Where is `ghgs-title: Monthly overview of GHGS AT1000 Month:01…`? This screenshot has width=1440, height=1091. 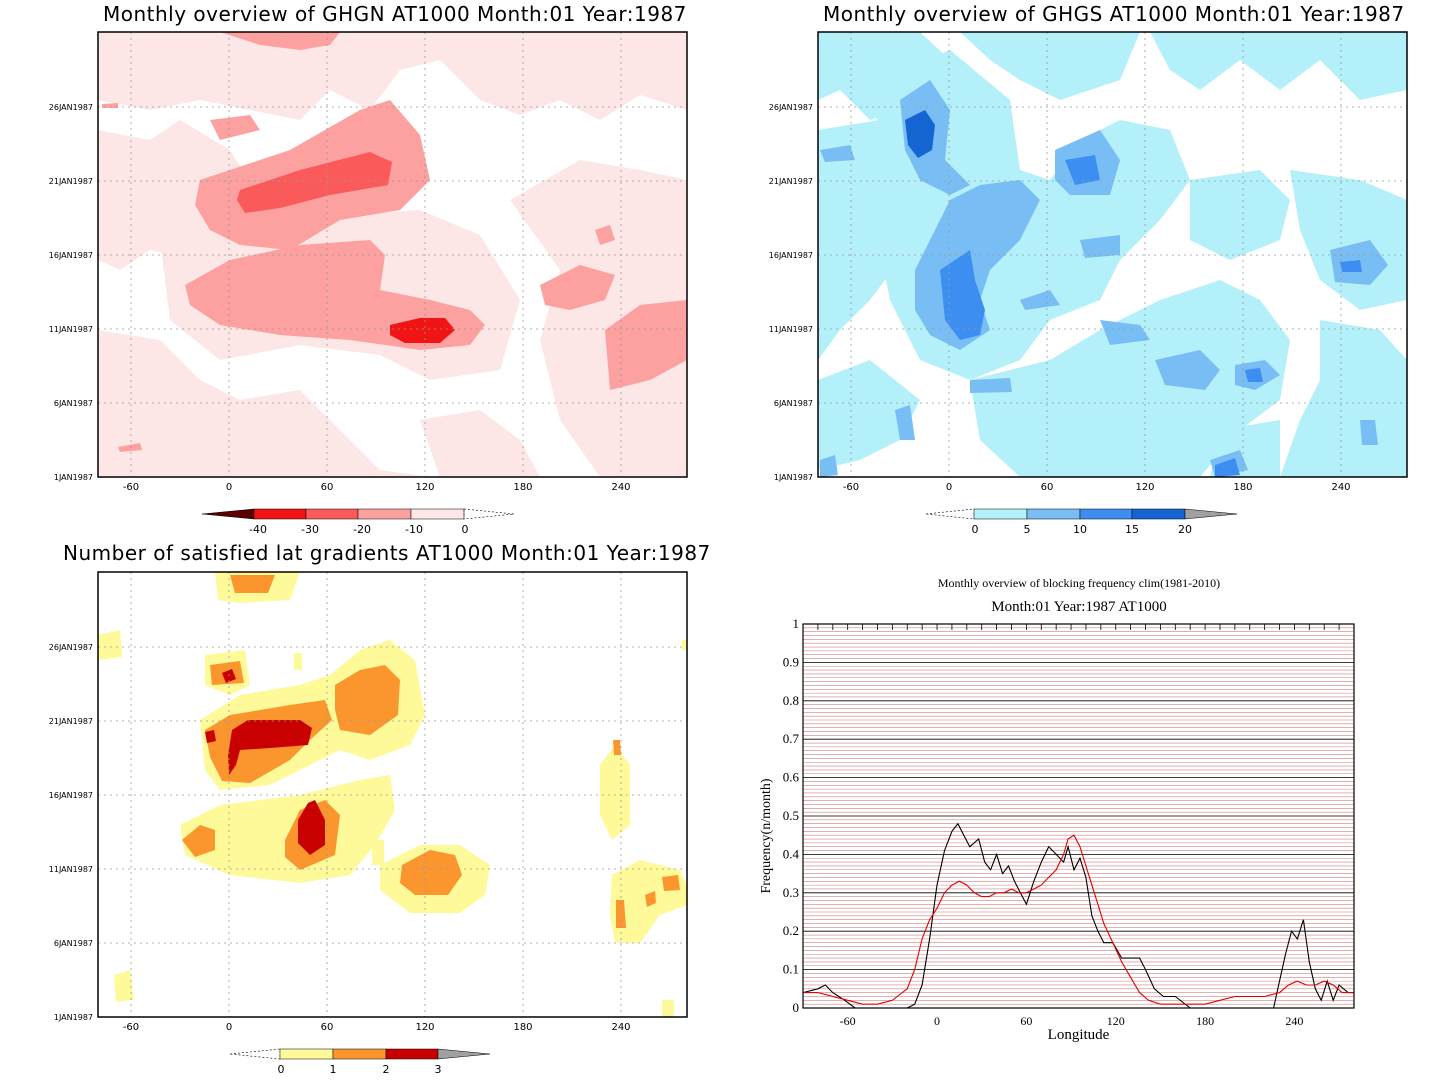 ghgs-title: Monthly overview of GHGS AT1000 Month:01… is located at coordinates (1114, 14).